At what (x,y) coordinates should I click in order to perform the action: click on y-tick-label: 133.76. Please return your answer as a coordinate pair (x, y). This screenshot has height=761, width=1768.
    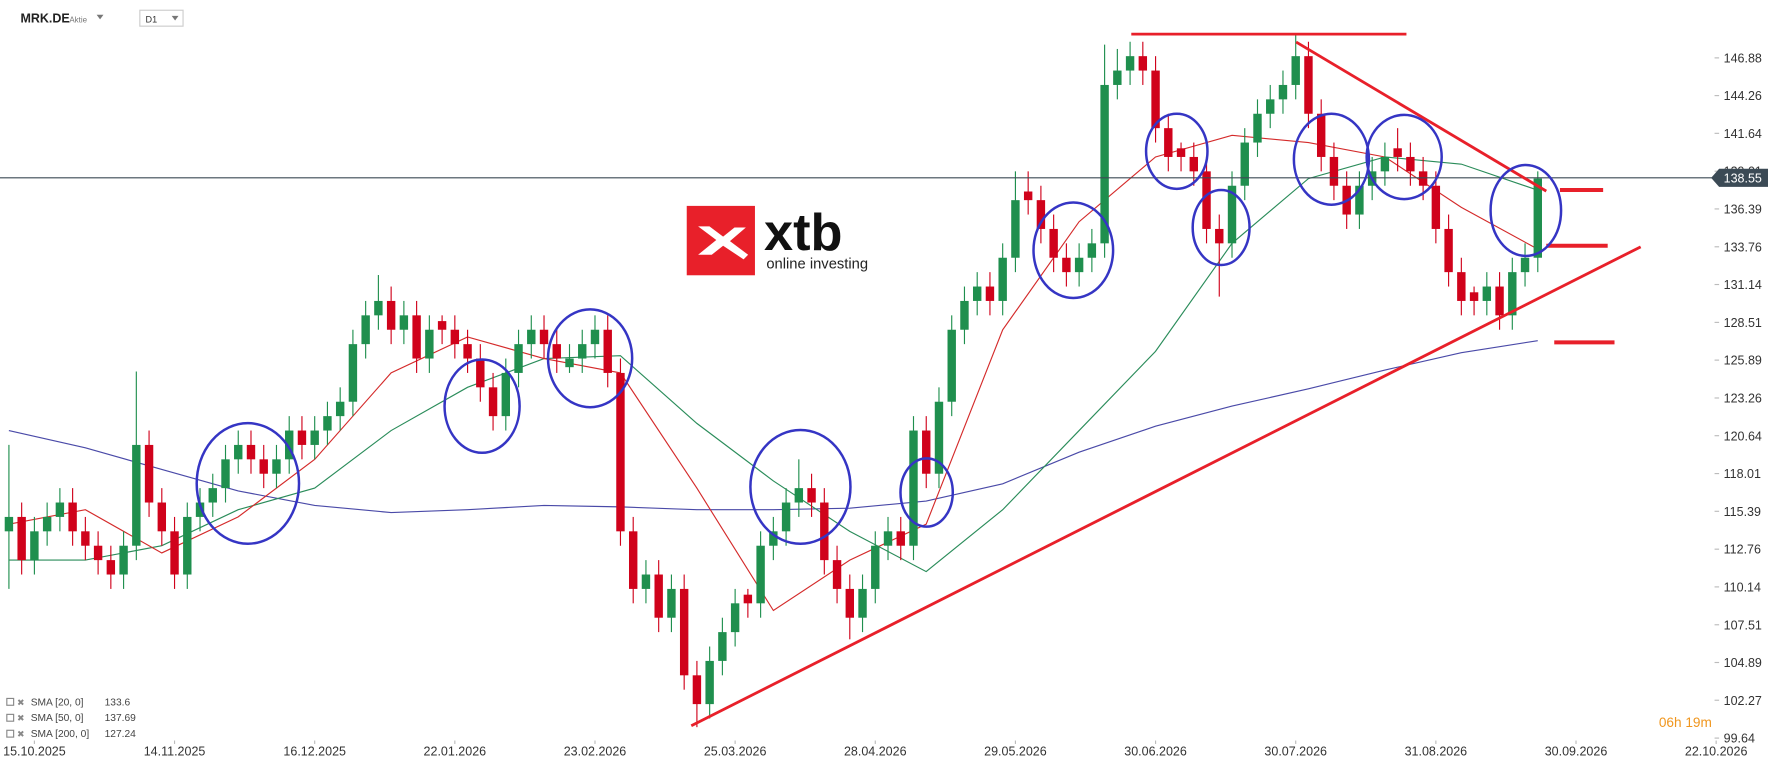
    Looking at the image, I should click on (1743, 247).